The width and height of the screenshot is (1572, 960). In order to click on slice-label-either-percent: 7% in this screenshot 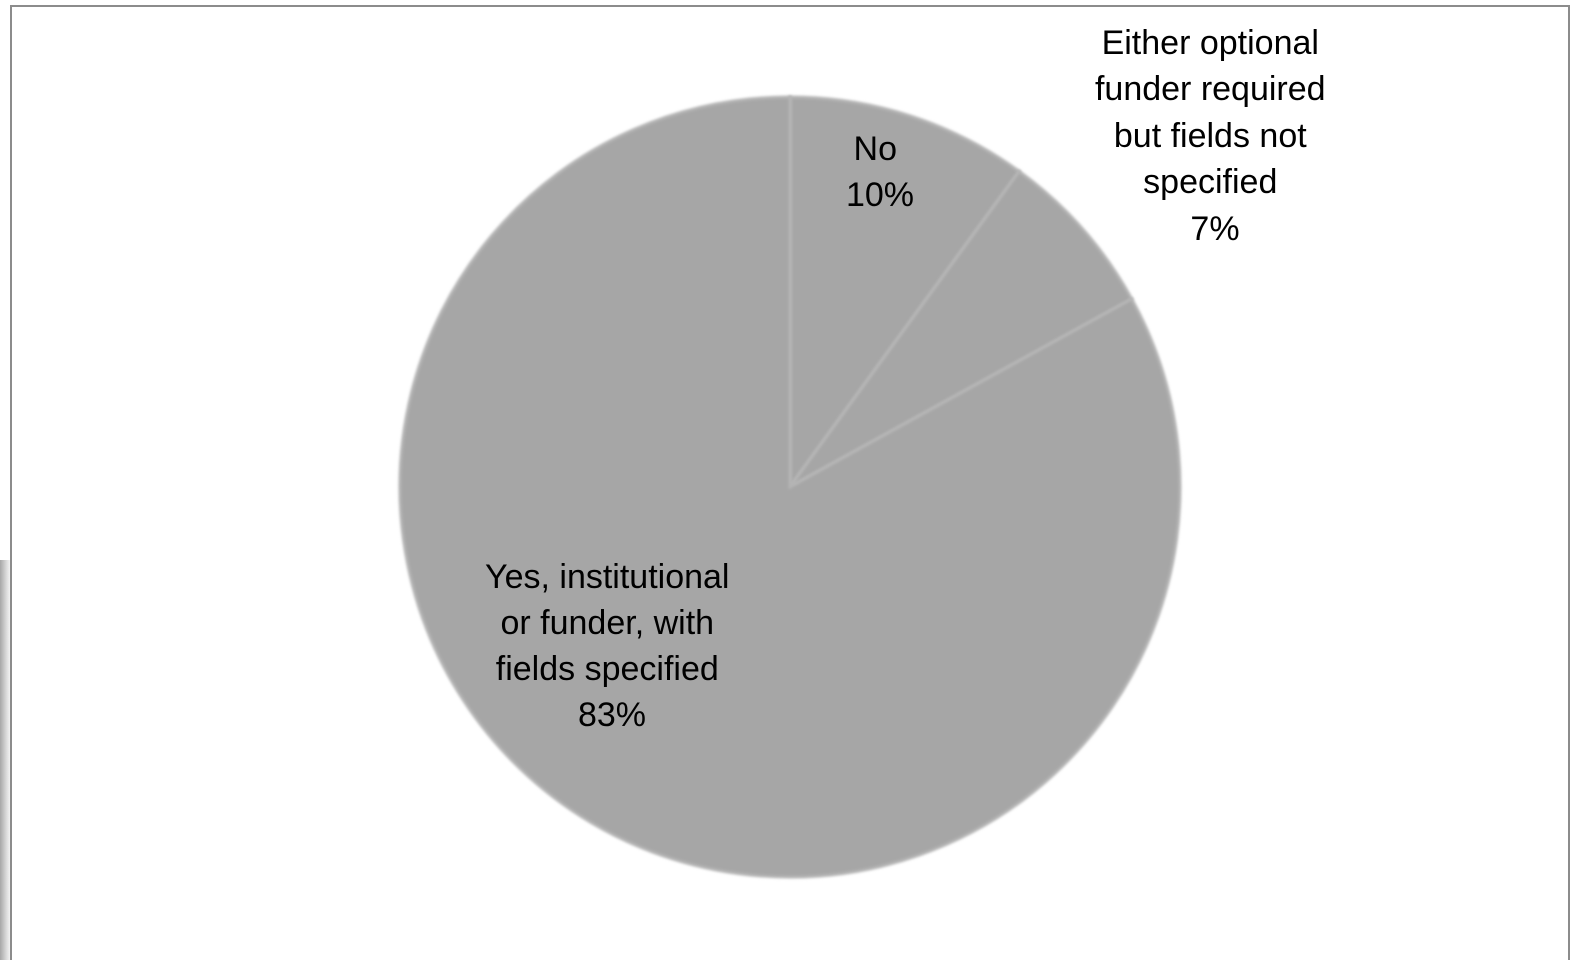, I will do `click(1214, 229)`.